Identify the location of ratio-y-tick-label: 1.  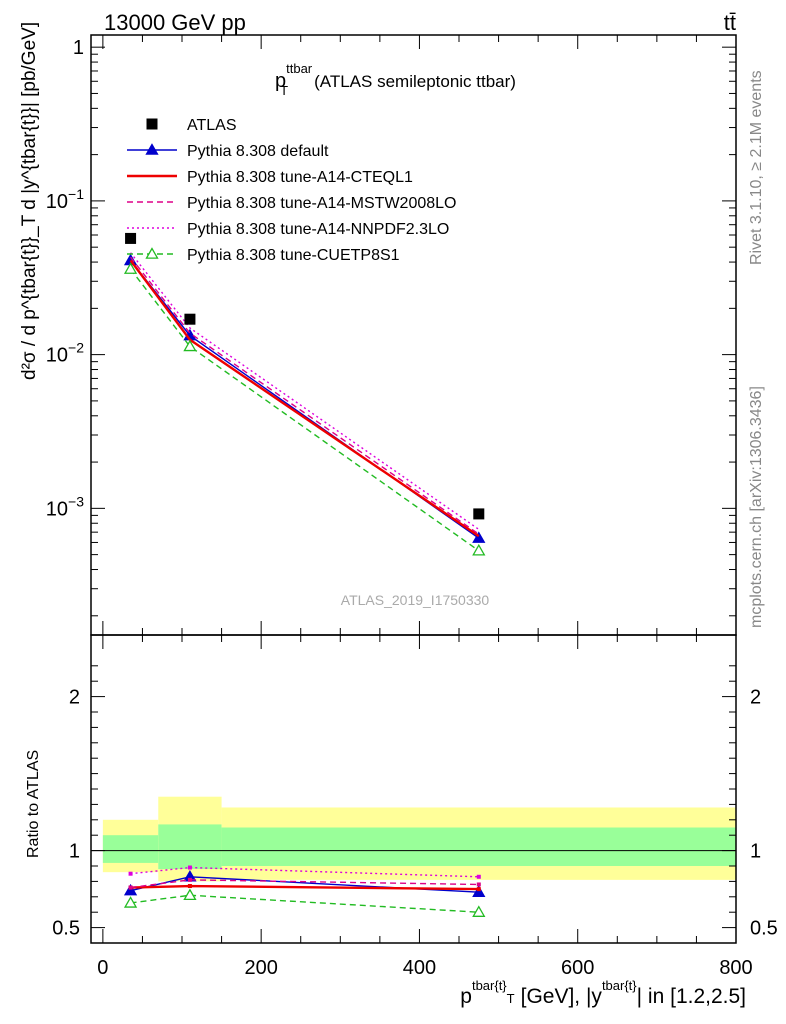
(74, 852).